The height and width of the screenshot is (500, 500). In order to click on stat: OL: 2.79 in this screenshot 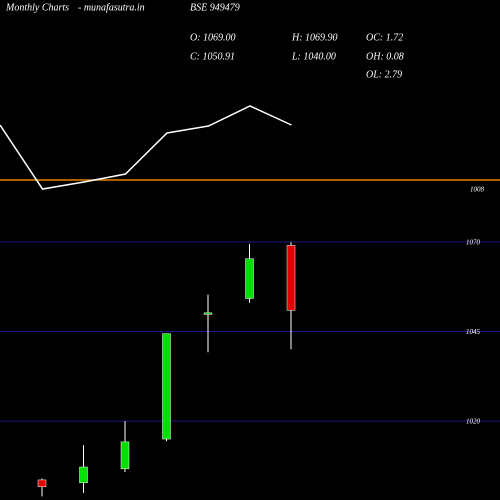, I will do `click(384, 74)`.